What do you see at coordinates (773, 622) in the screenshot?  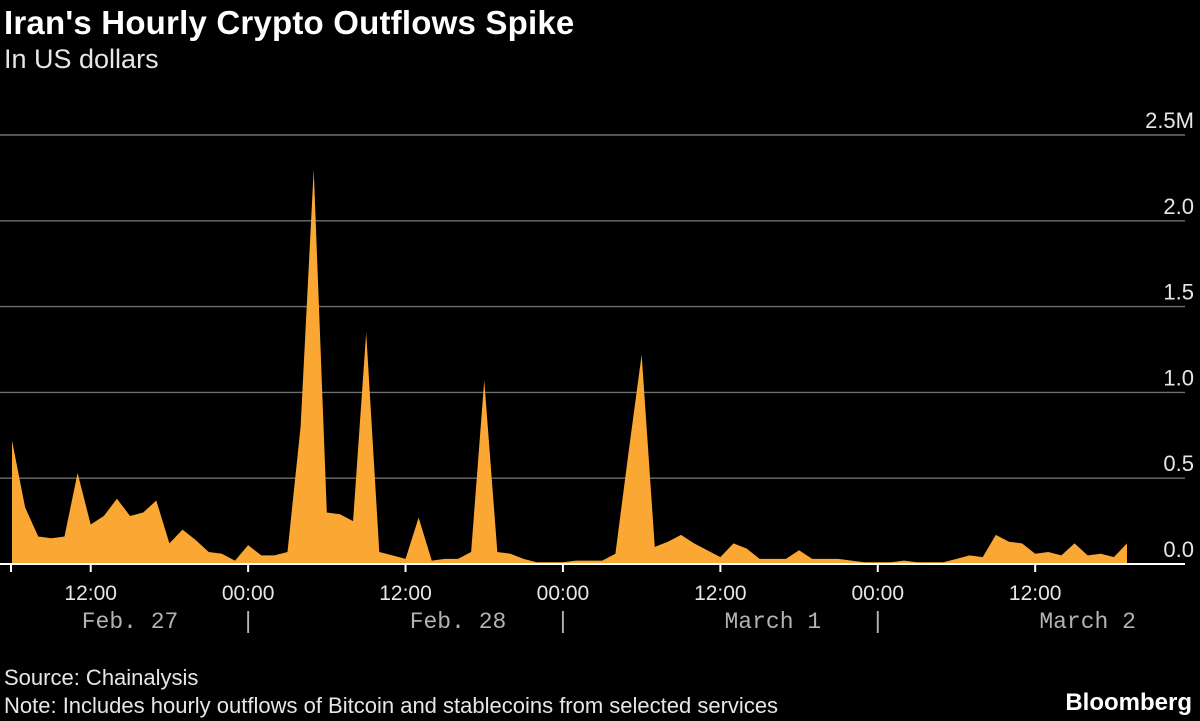 I see `day-label-2: March 1` at bounding box center [773, 622].